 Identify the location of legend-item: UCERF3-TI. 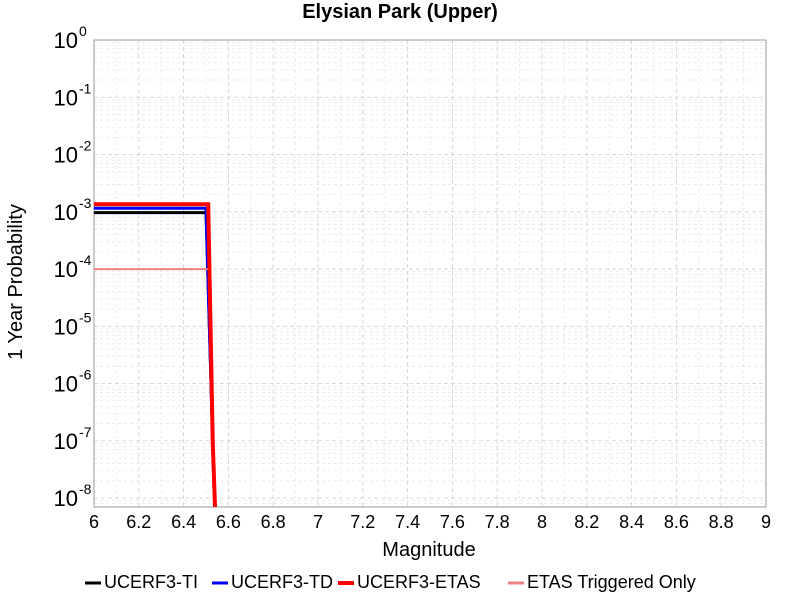
(141, 582).